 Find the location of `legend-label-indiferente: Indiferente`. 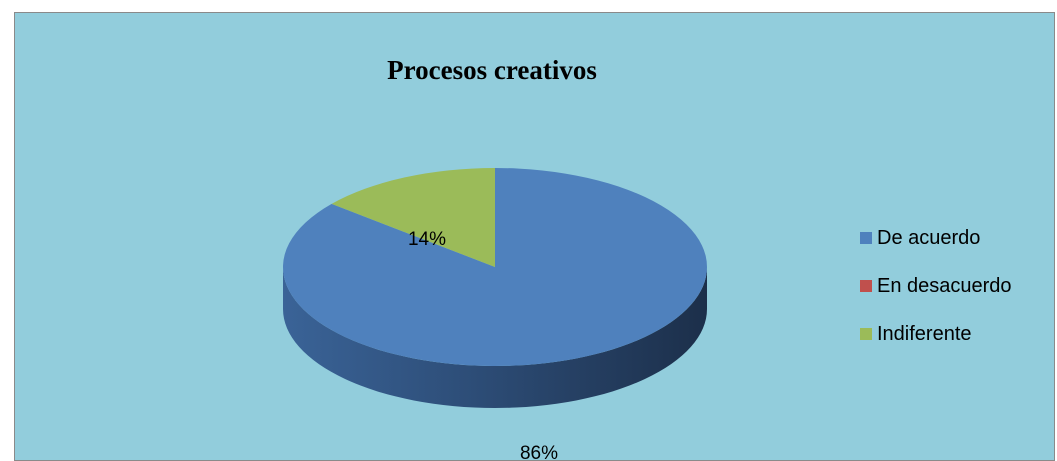

legend-label-indiferente: Indiferente is located at coordinates (924, 334).